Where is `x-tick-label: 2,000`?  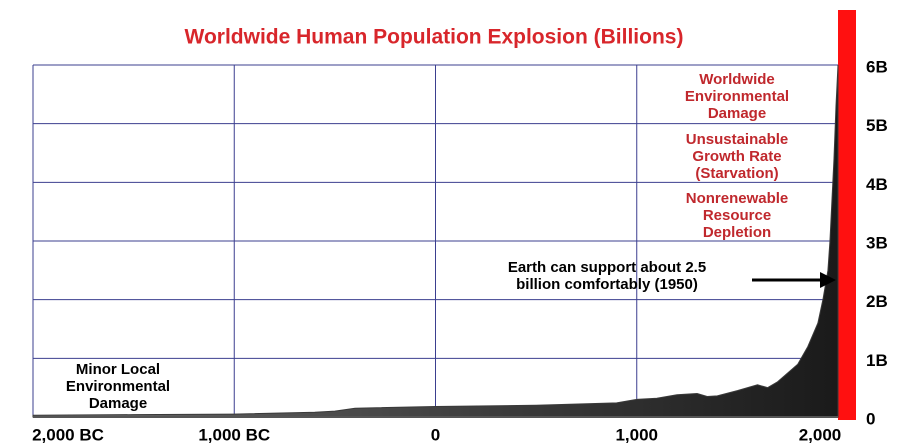
x-tick-label: 2,000 is located at coordinates (820, 434).